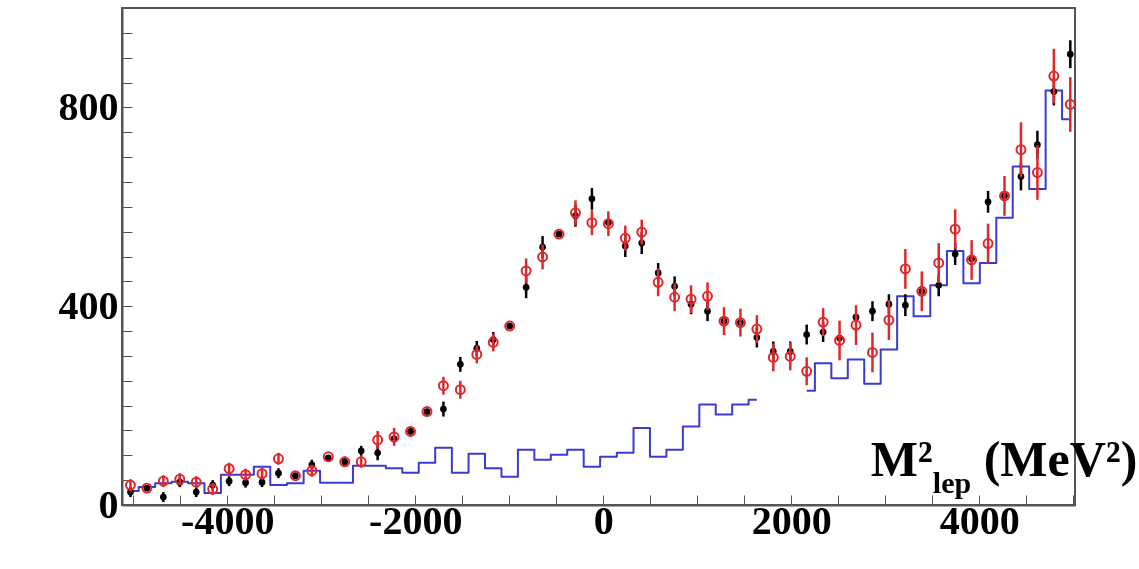 The height and width of the screenshot is (569, 1139). I want to click on x-tick-label: 0, so click(603, 520).